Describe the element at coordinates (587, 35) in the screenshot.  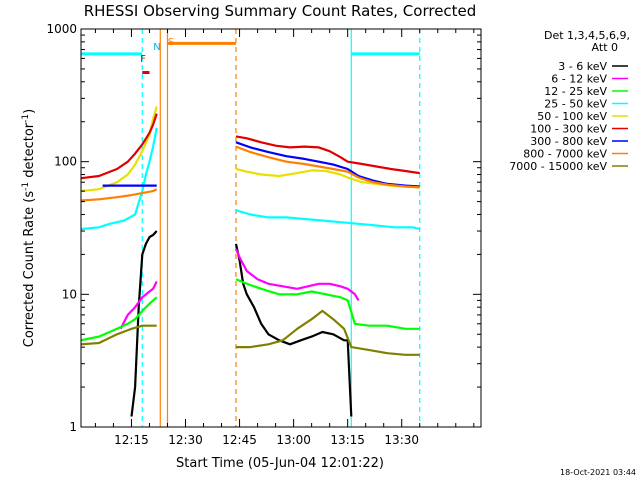
I see `legend-header-1: Det 1,3,4,5,6,9,` at that location.